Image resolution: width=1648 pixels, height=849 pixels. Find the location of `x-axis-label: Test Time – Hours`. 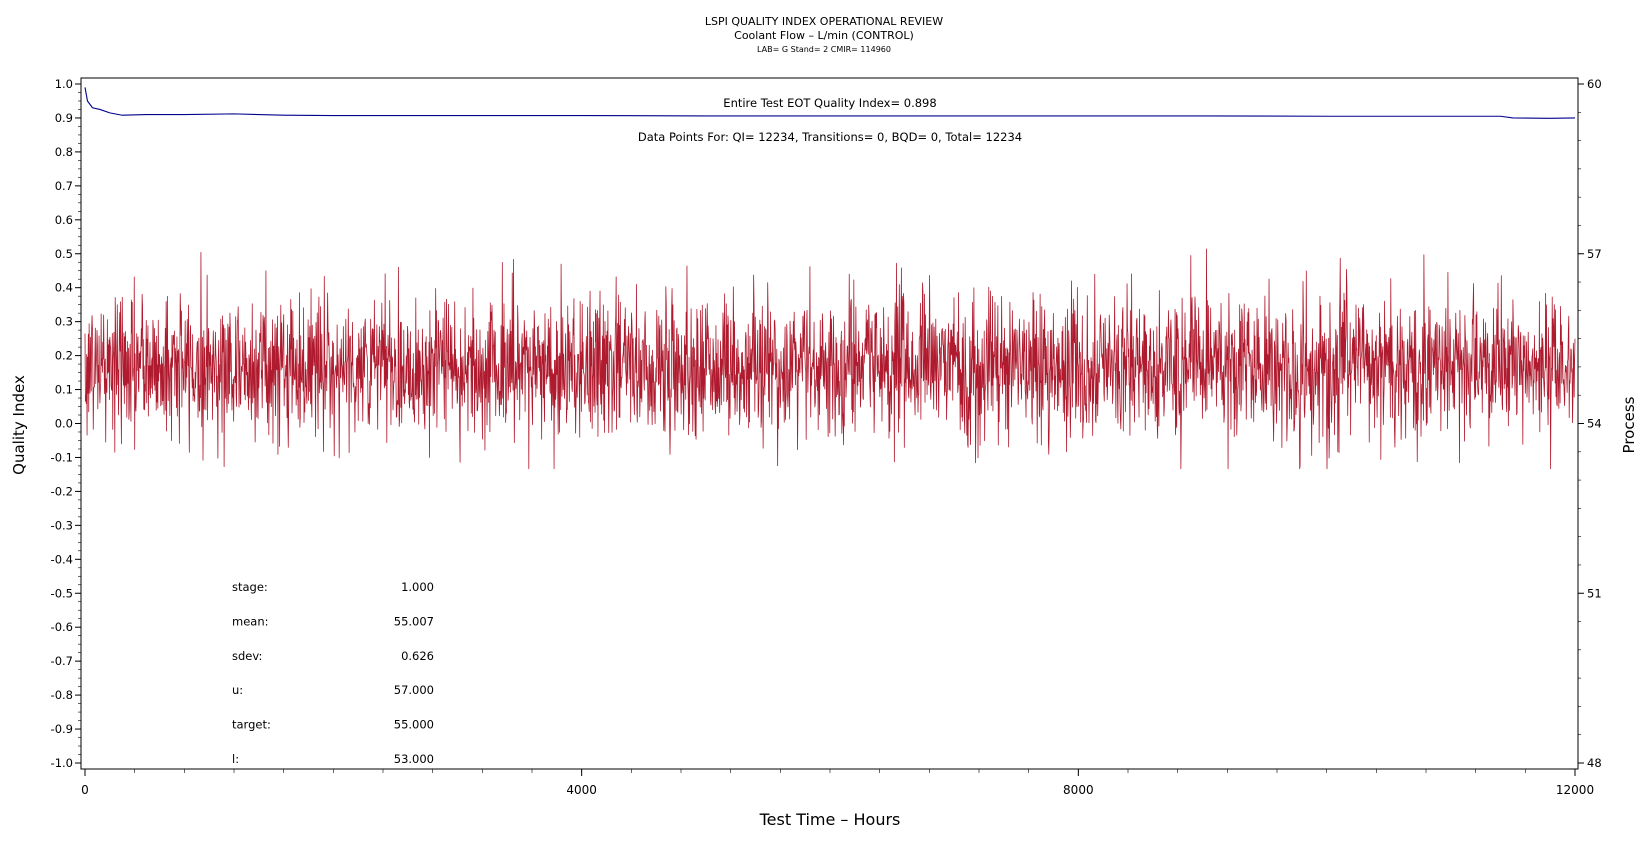

x-axis-label: Test Time – Hours is located at coordinates (830, 819).